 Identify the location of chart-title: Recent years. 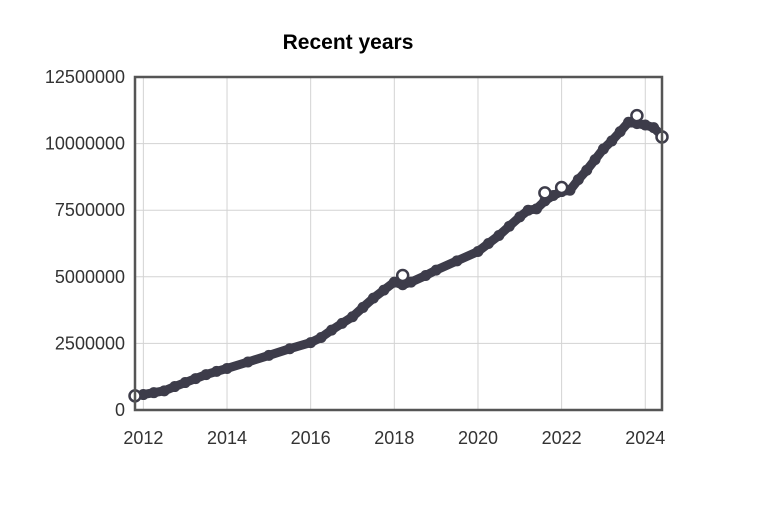
(348, 42).